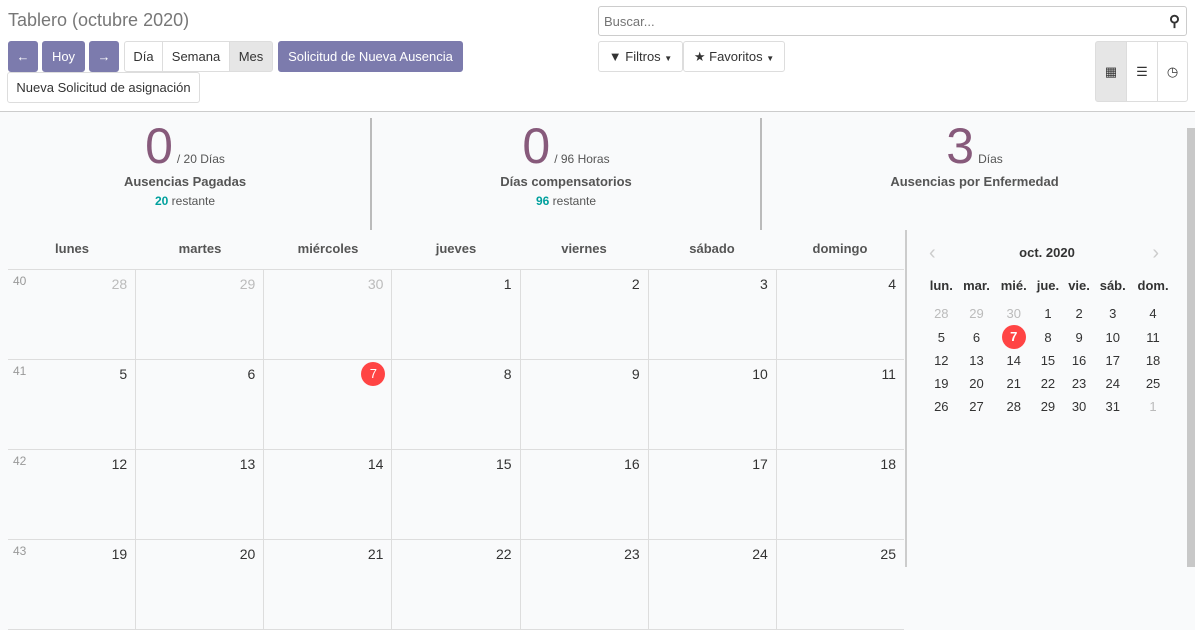 Image resolution: width=1195 pixels, height=630 pixels. I want to click on day-view-button: Día, so click(143, 56).